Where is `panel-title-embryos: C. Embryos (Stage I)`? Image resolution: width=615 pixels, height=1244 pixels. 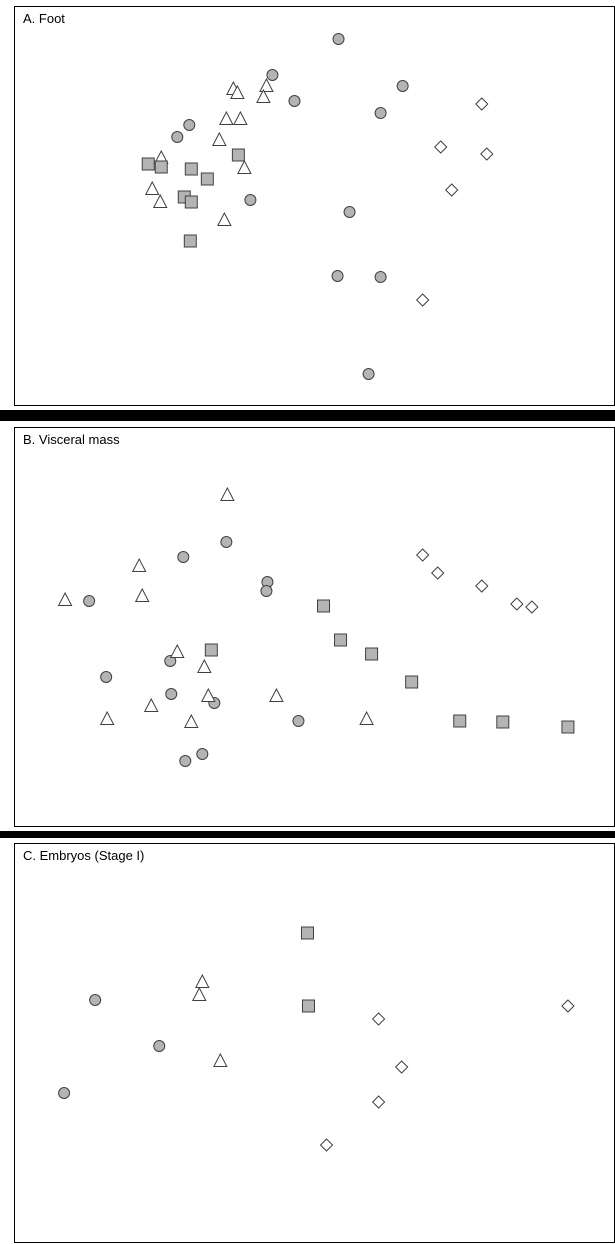 panel-title-embryos: C. Embryos (Stage I) is located at coordinates (84, 855).